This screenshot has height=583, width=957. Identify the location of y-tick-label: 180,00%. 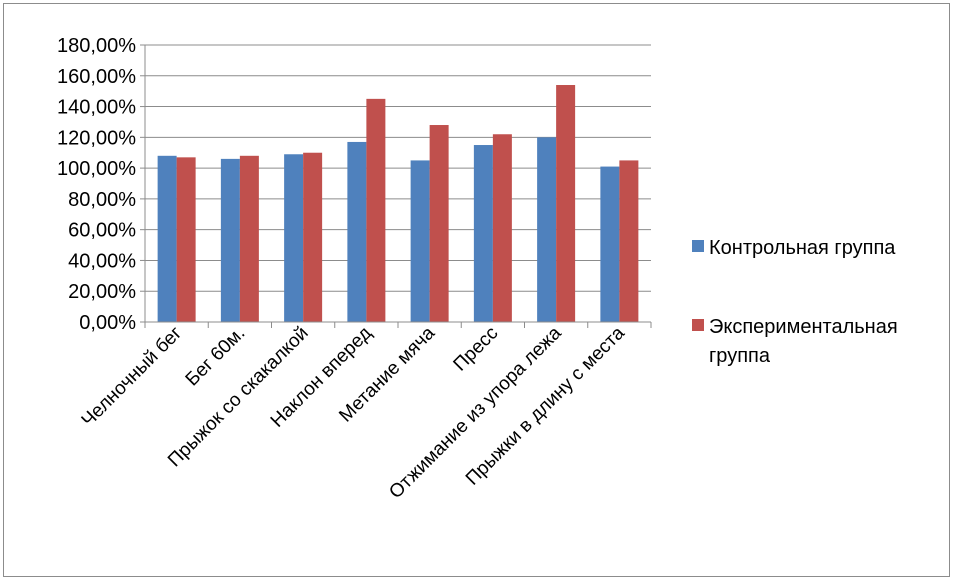
(96, 46).